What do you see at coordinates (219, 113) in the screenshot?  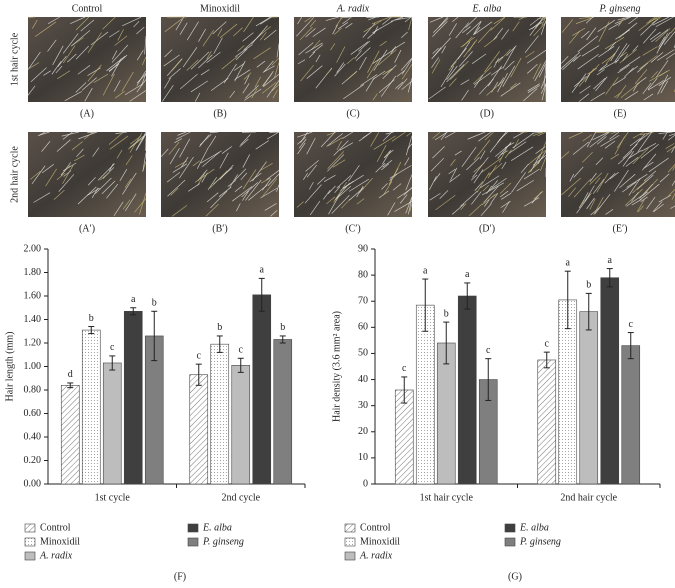 I see `photo-label: (B)` at bounding box center [219, 113].